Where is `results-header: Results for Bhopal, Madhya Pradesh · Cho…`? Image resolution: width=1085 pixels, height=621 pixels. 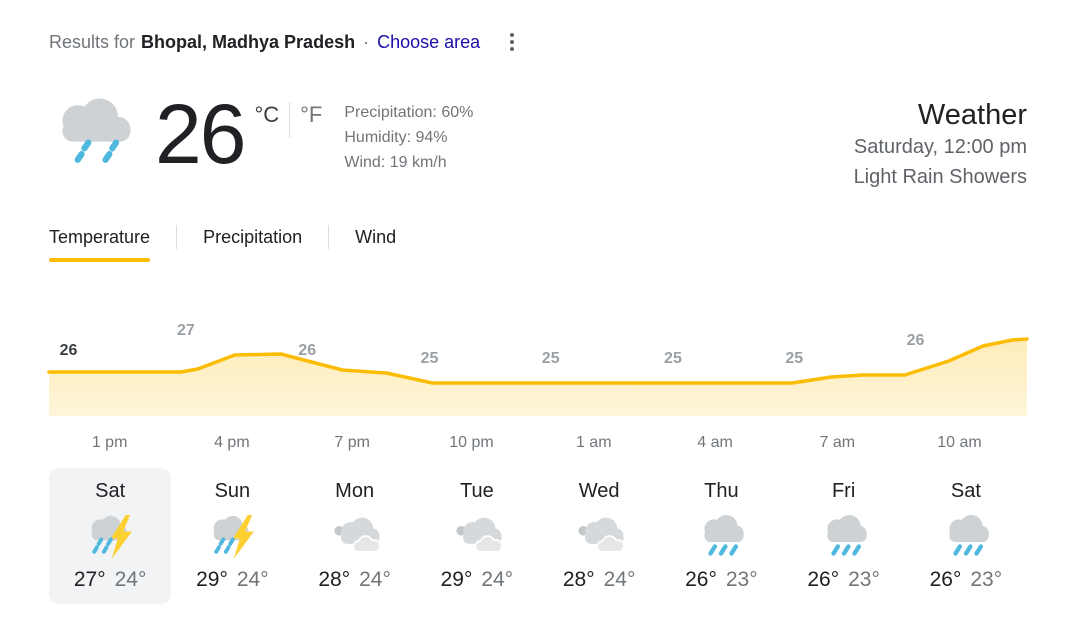
results-header: Results for Bhopal, Madhya Pradesh · Cho… is located at coordinates (538, 42).